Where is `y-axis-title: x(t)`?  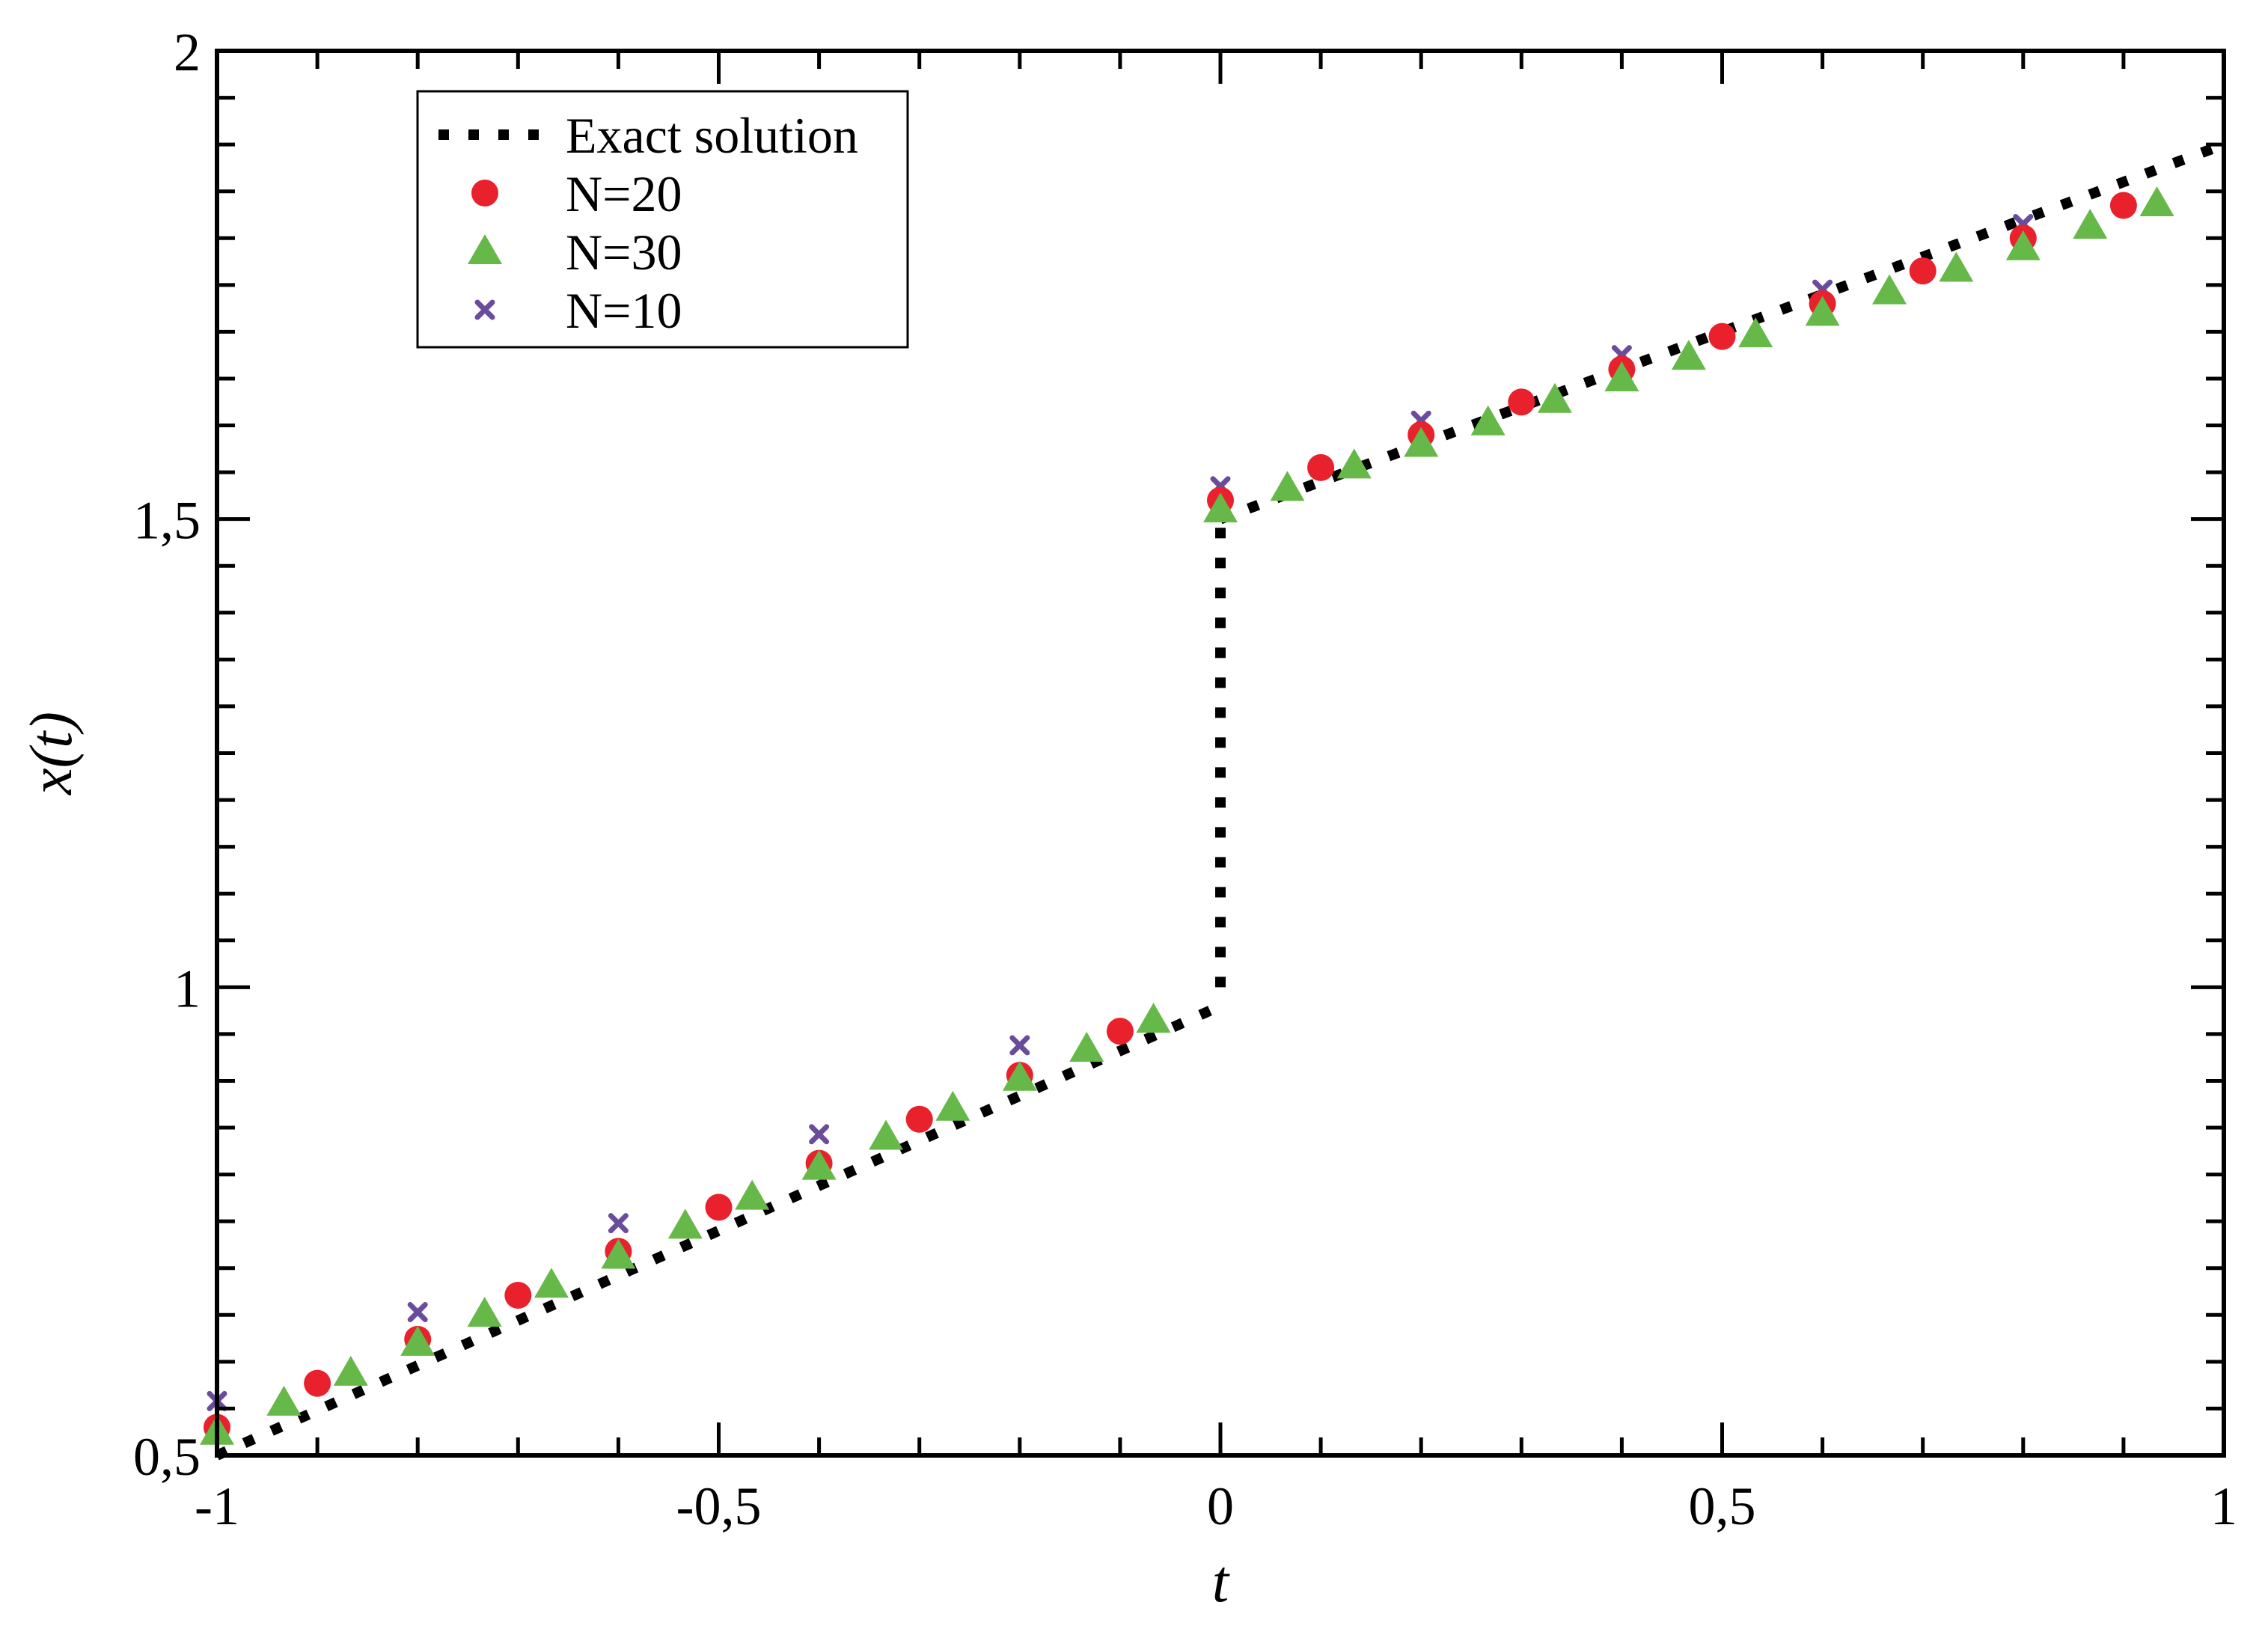
y-axis-title: x(t) is located at coordinates (52, 753).